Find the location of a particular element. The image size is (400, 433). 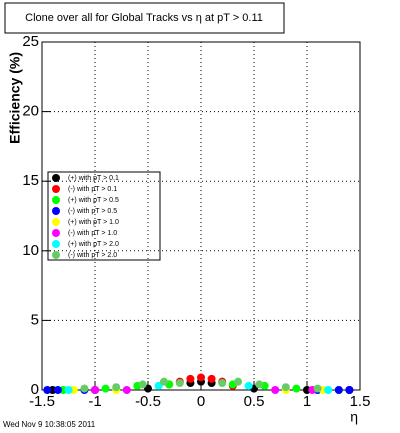

y-tick-label: 20 is located at coordinates (30, 111).